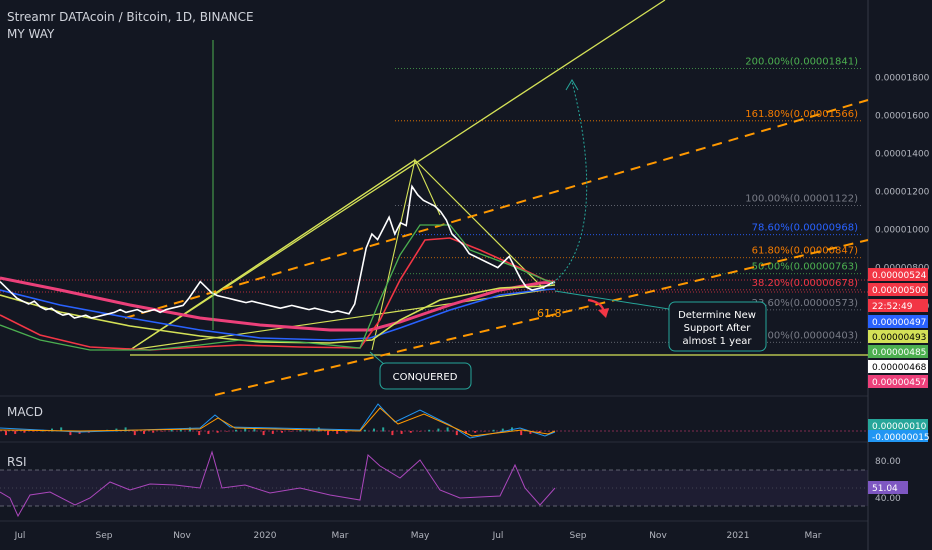 This screenshot has height=550, width=932. Describe the element at coordinates (718, 328) in the screenshot. I see `support-note-text: Support After` at that location.